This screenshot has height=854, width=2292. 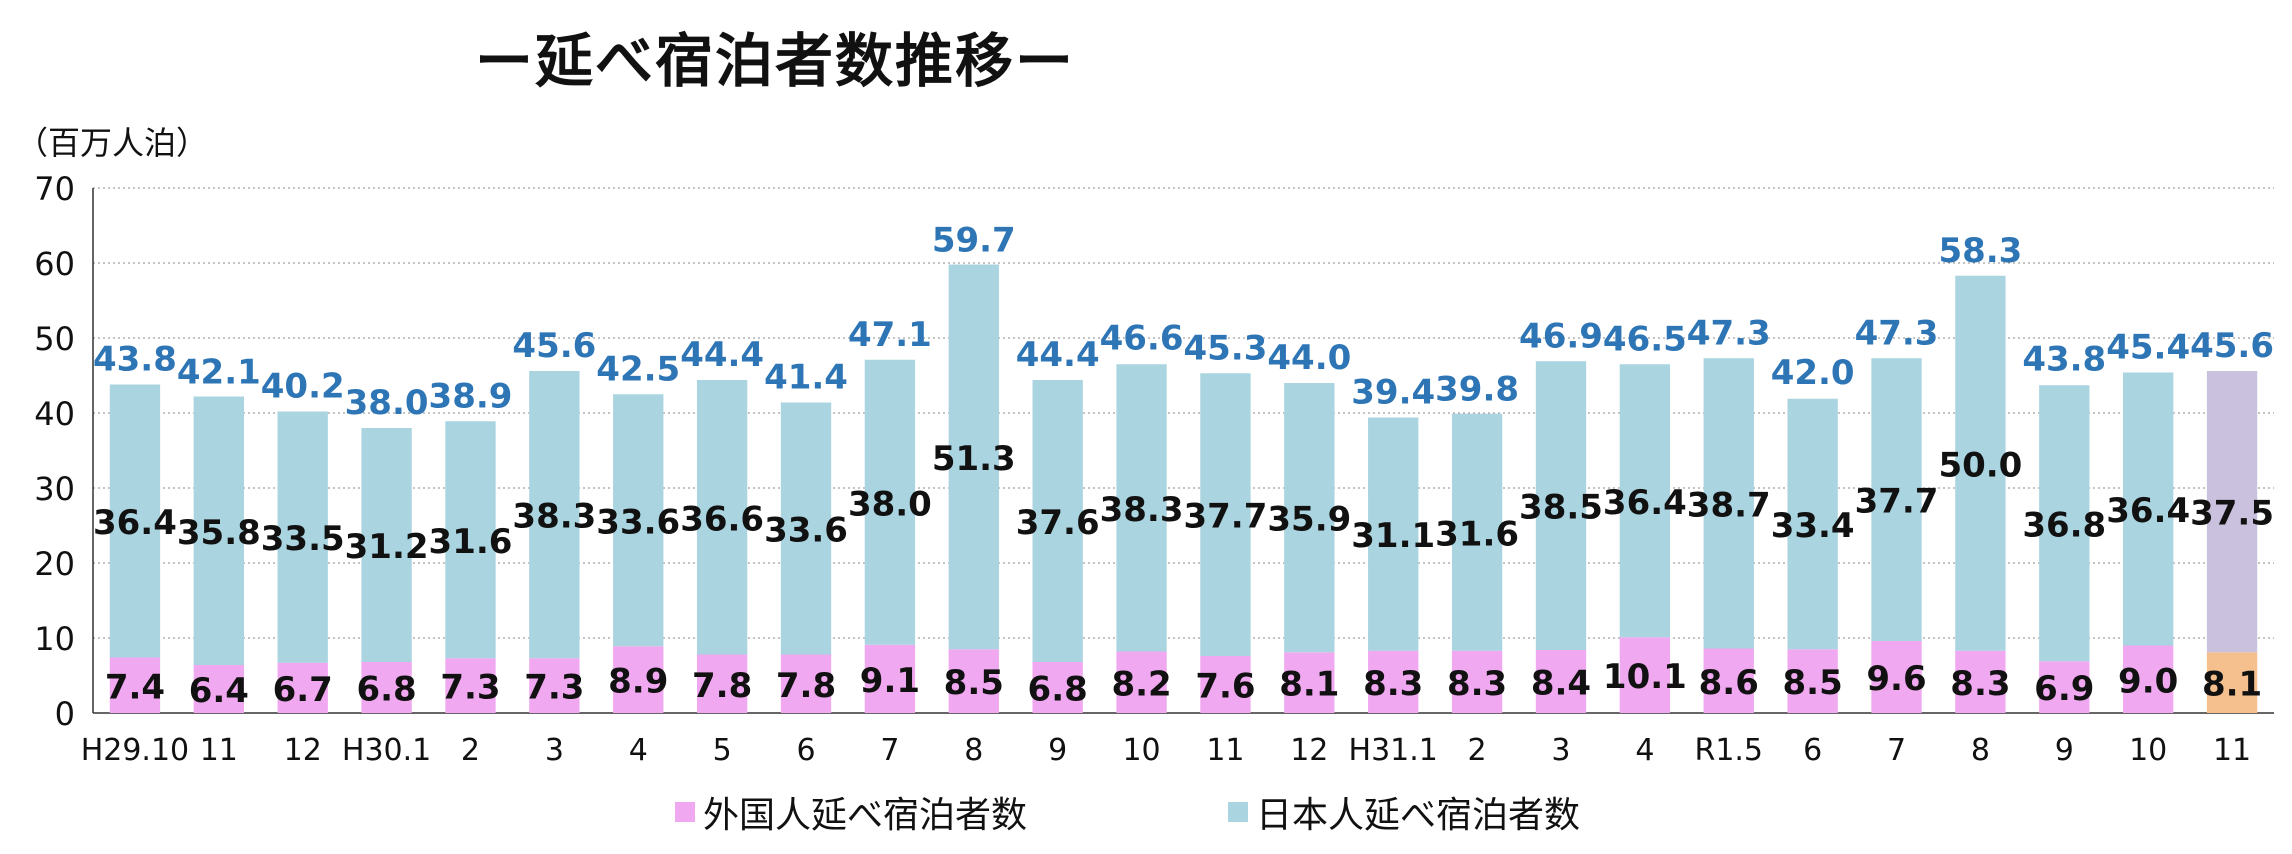 I want to click on data-label-japanese: 31.2, so click(x=387, y=547).